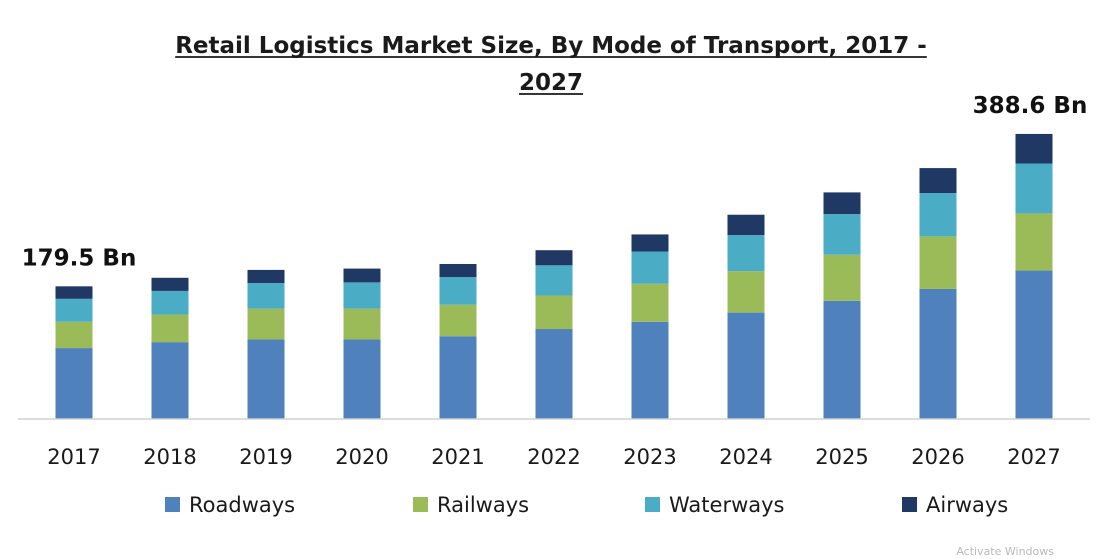 The width and height of the screenshot is (1100, 559). What do you see at coordinates (170, 284) in the screenshot?
I see `bar-airways-2018` at bounding box center [170, 284].